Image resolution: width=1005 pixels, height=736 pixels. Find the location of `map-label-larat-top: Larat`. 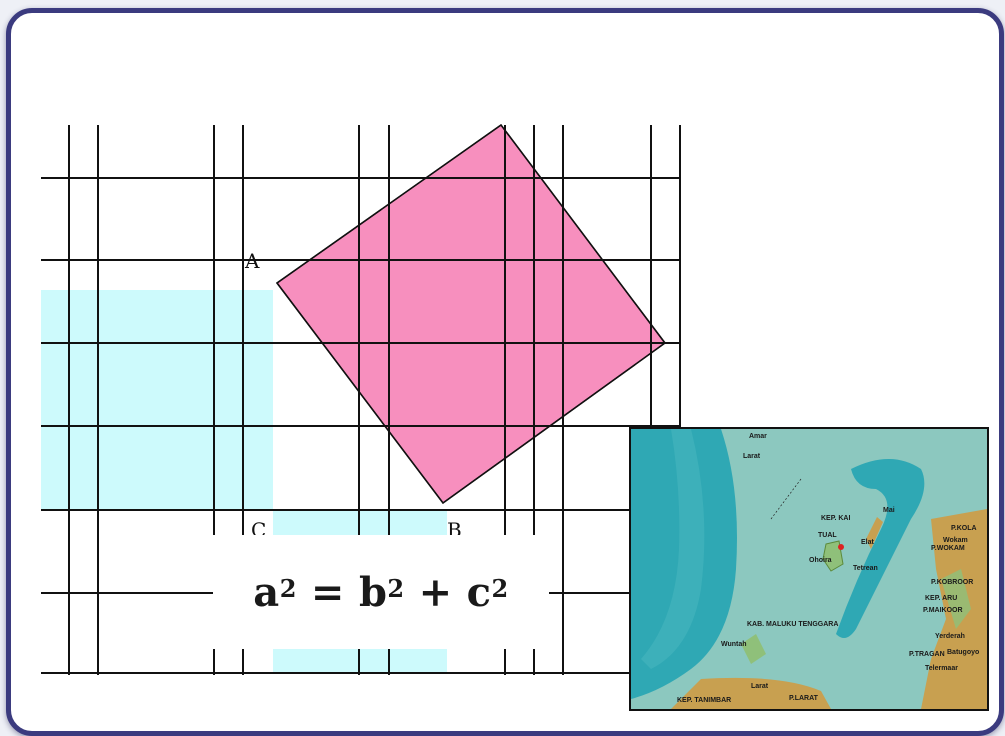

map-label-larat-top: Larat is located at coordinates (752, 456).